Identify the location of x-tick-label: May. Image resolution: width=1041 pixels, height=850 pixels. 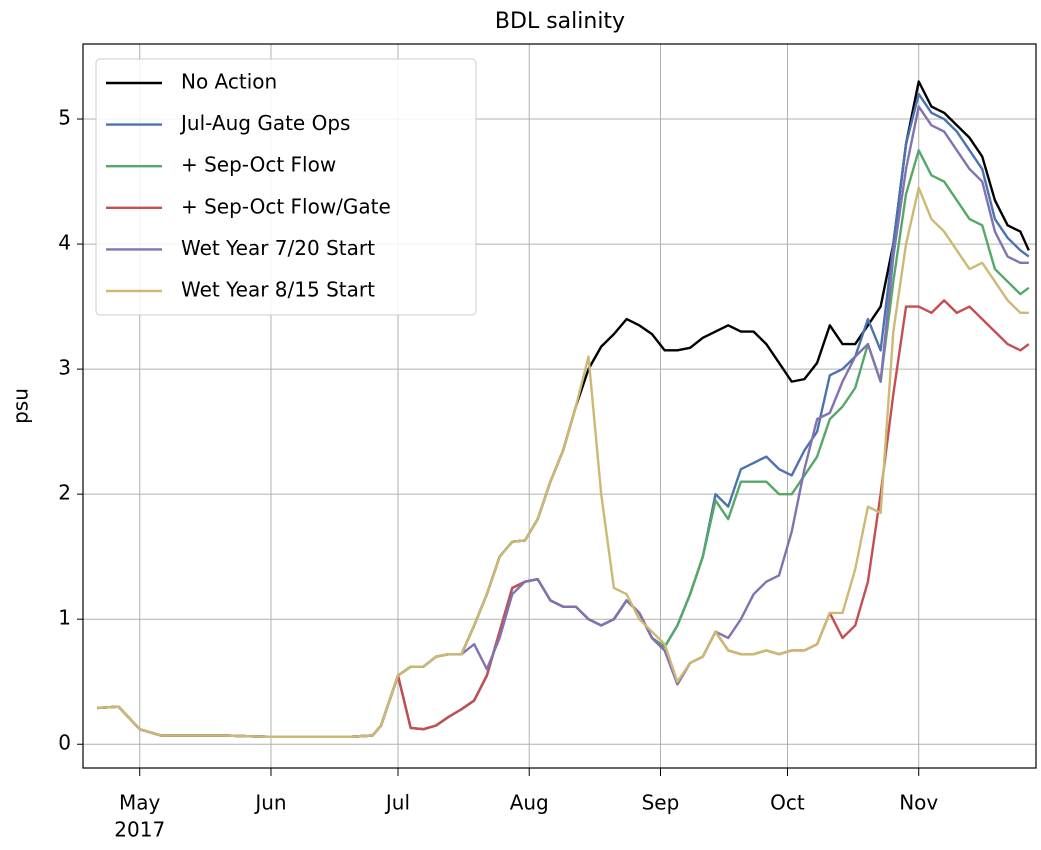
(140, 803).